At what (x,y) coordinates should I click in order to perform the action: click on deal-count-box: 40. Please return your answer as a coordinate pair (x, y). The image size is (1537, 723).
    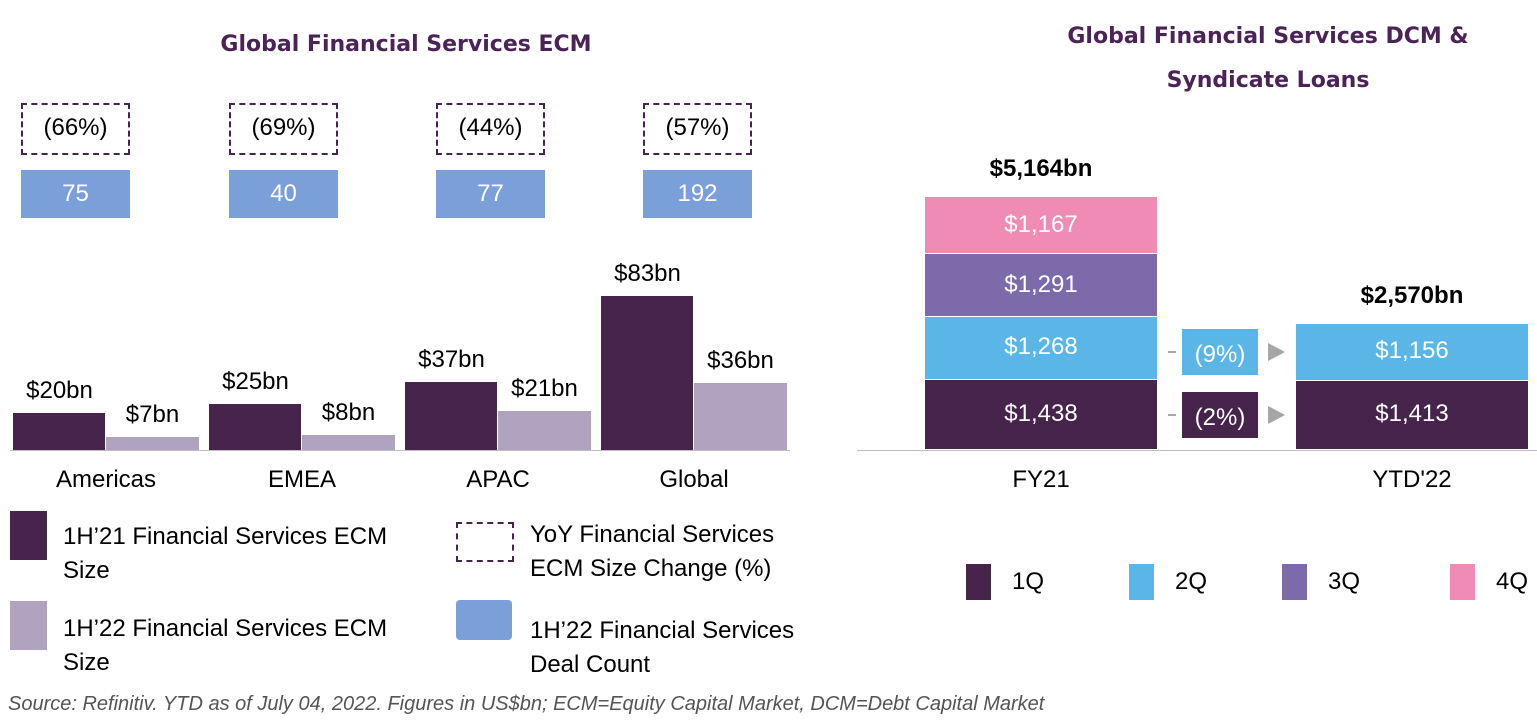
    Looking at the image, I should click on (283, 194).